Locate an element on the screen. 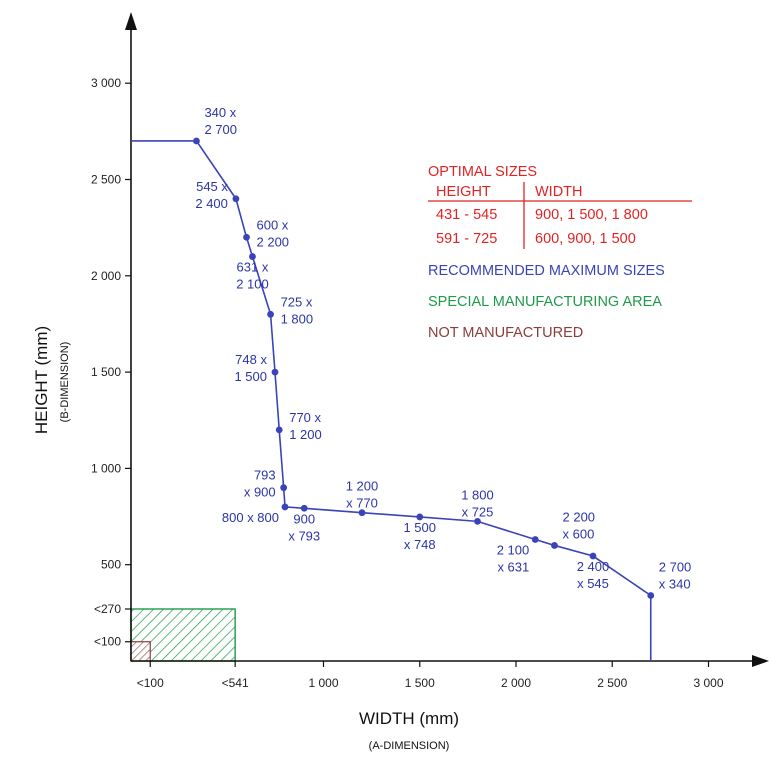  point-label-line: x 748 is located at coordinates (420, 544).